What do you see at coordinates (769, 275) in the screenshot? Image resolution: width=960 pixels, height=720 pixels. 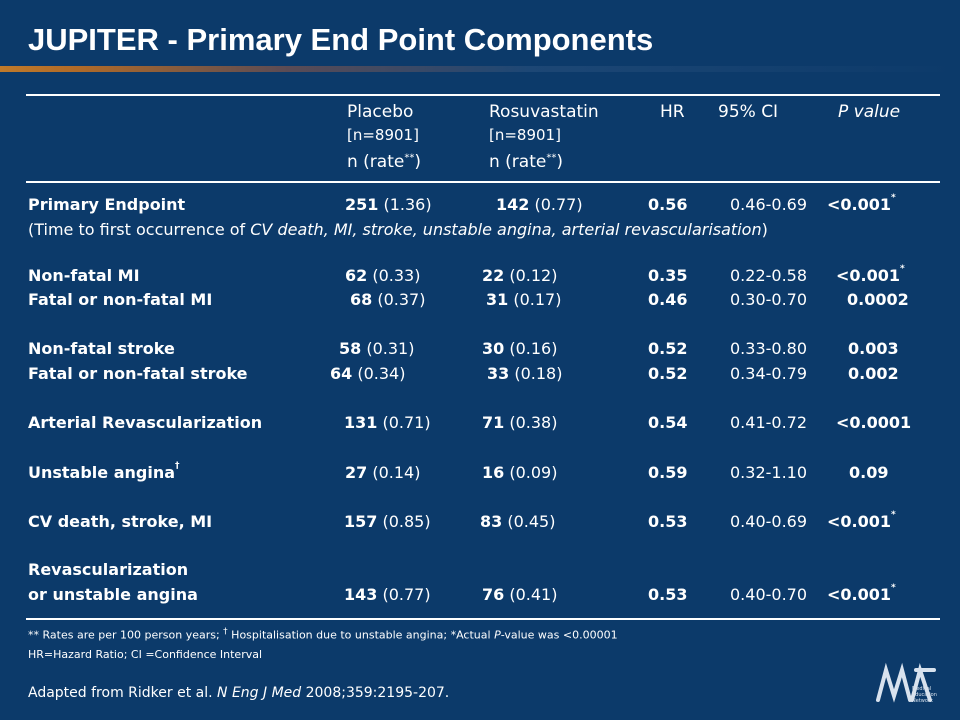 I see `nonfatal-mi-ci: 0.22-0.58` at bounding box center [769, 275].